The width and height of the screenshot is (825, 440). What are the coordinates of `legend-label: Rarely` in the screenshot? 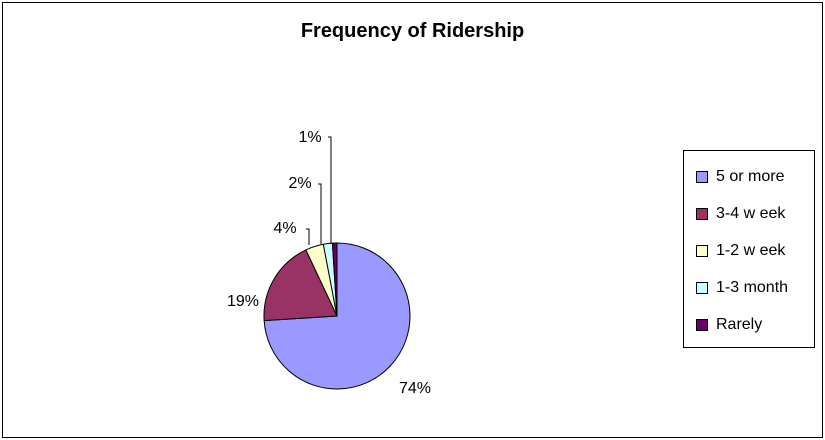 It's located at (739, 324).